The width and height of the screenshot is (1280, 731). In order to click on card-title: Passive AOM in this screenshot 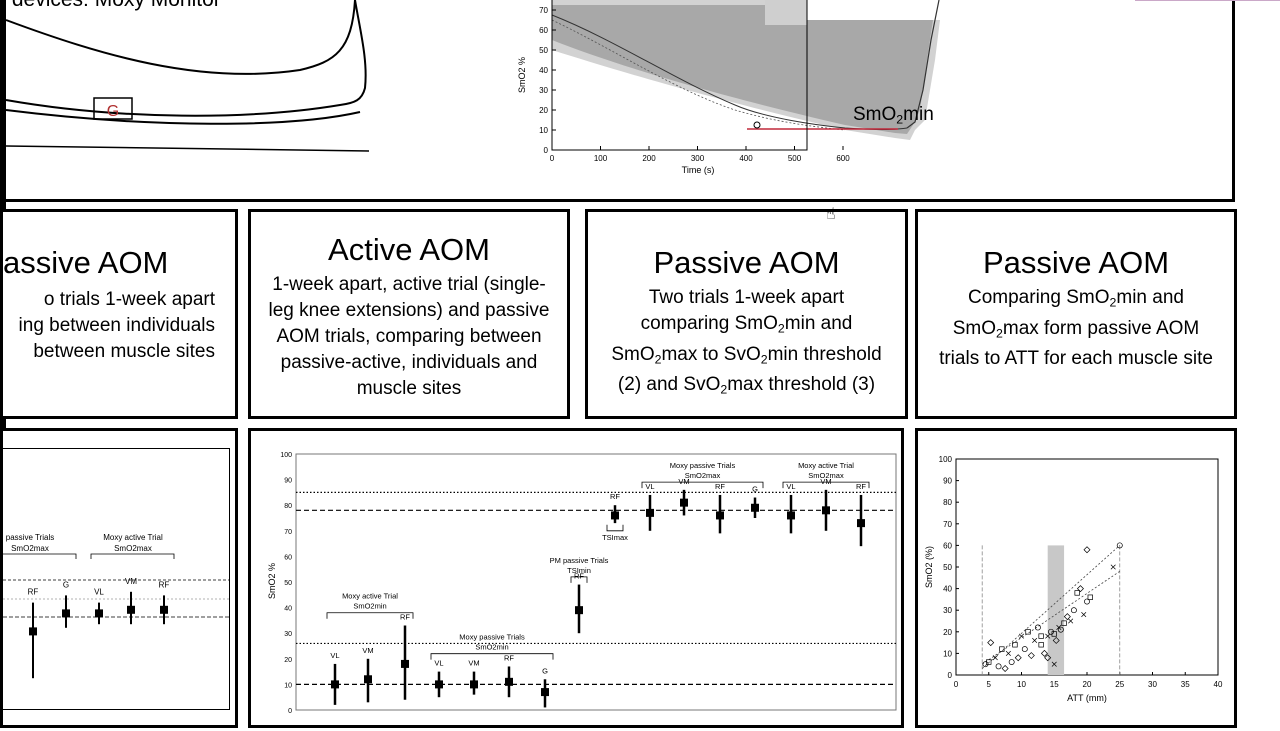, I will do `click(746, 262)`.